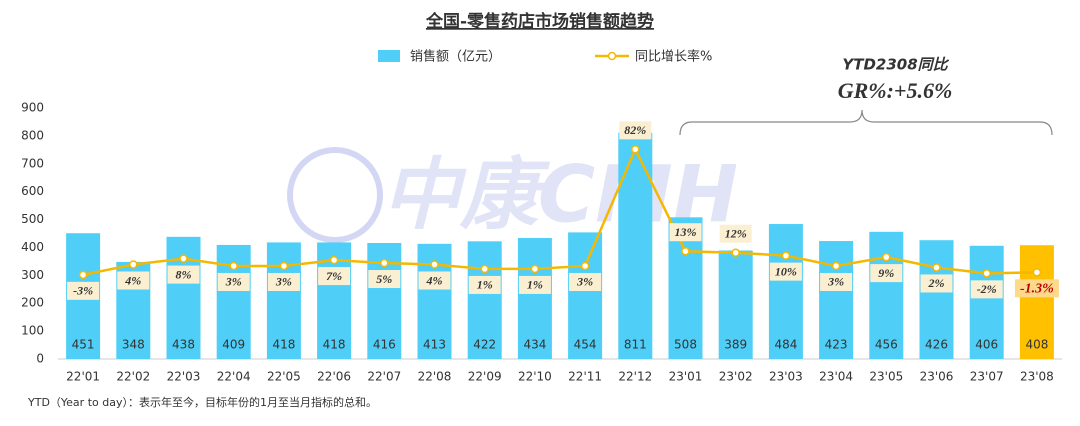 The height and width of the screenshot is (426, 1080). What do you see at coordinates (384, 345) in the screenshot?
I see `bar-value-label: 416` at bounding box center [384, 345].